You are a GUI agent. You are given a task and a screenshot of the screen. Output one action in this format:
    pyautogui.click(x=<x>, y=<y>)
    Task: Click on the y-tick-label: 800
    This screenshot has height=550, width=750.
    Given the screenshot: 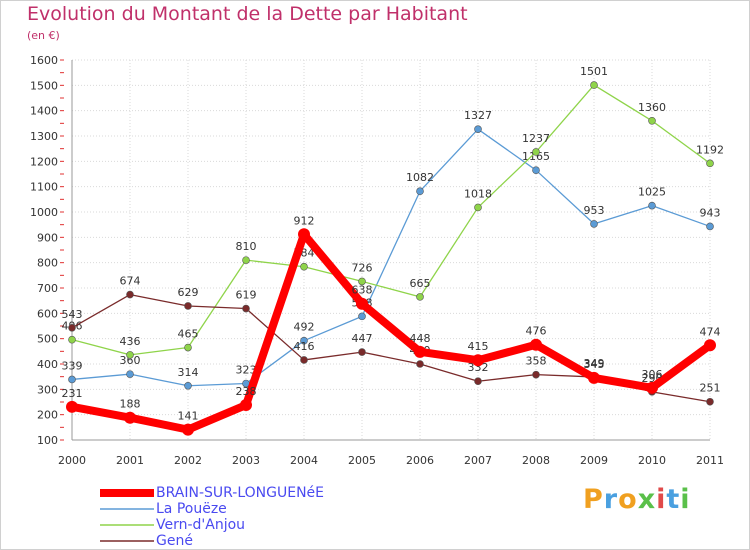 What is the action you would take?
    pyautogui.click(x=47, y=263)
    